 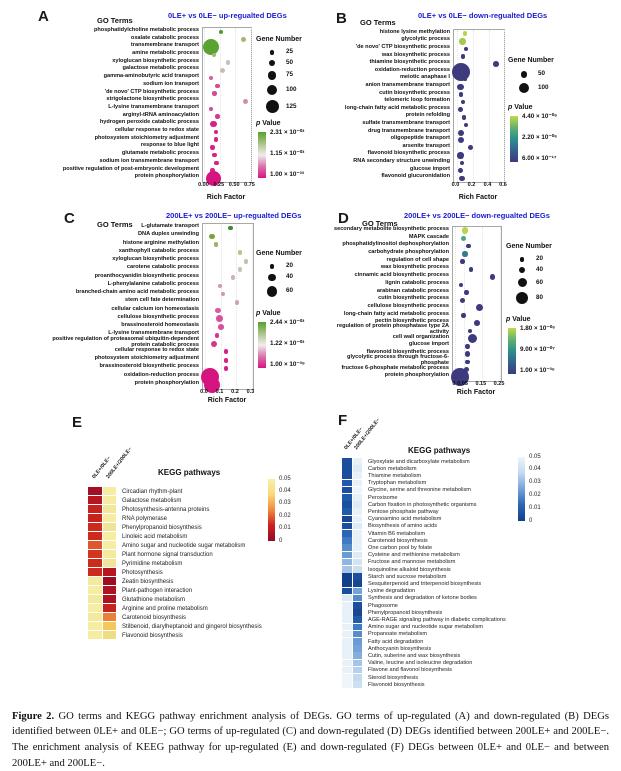 What do you see at coordinates (285, 515) in the screenshot?
I see `colorbar-tick: 0.02` at bounding box center [285, 515].